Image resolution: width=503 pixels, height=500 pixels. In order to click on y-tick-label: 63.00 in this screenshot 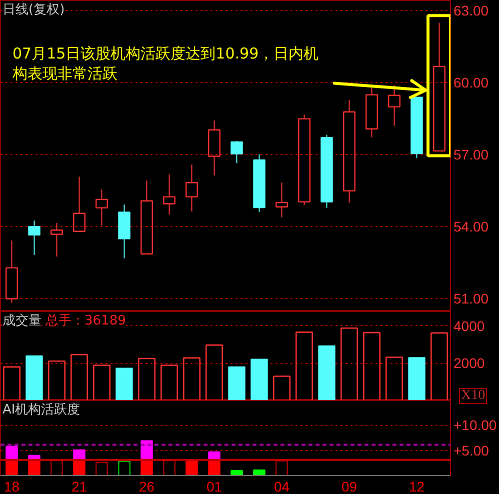, I will do `click(471, 10)`.